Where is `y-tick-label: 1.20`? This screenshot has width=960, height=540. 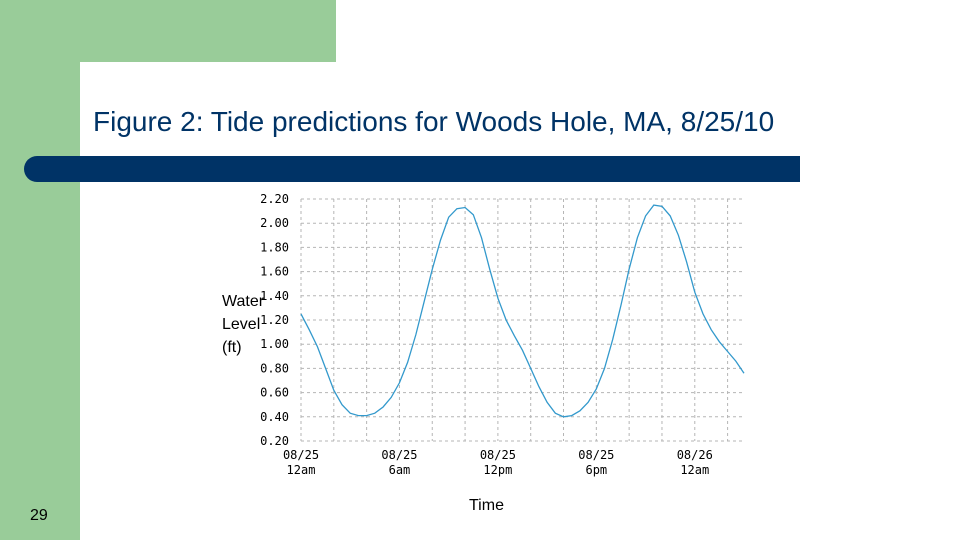
y-tick-label: 1.20 is located at coordinates (274, 320).